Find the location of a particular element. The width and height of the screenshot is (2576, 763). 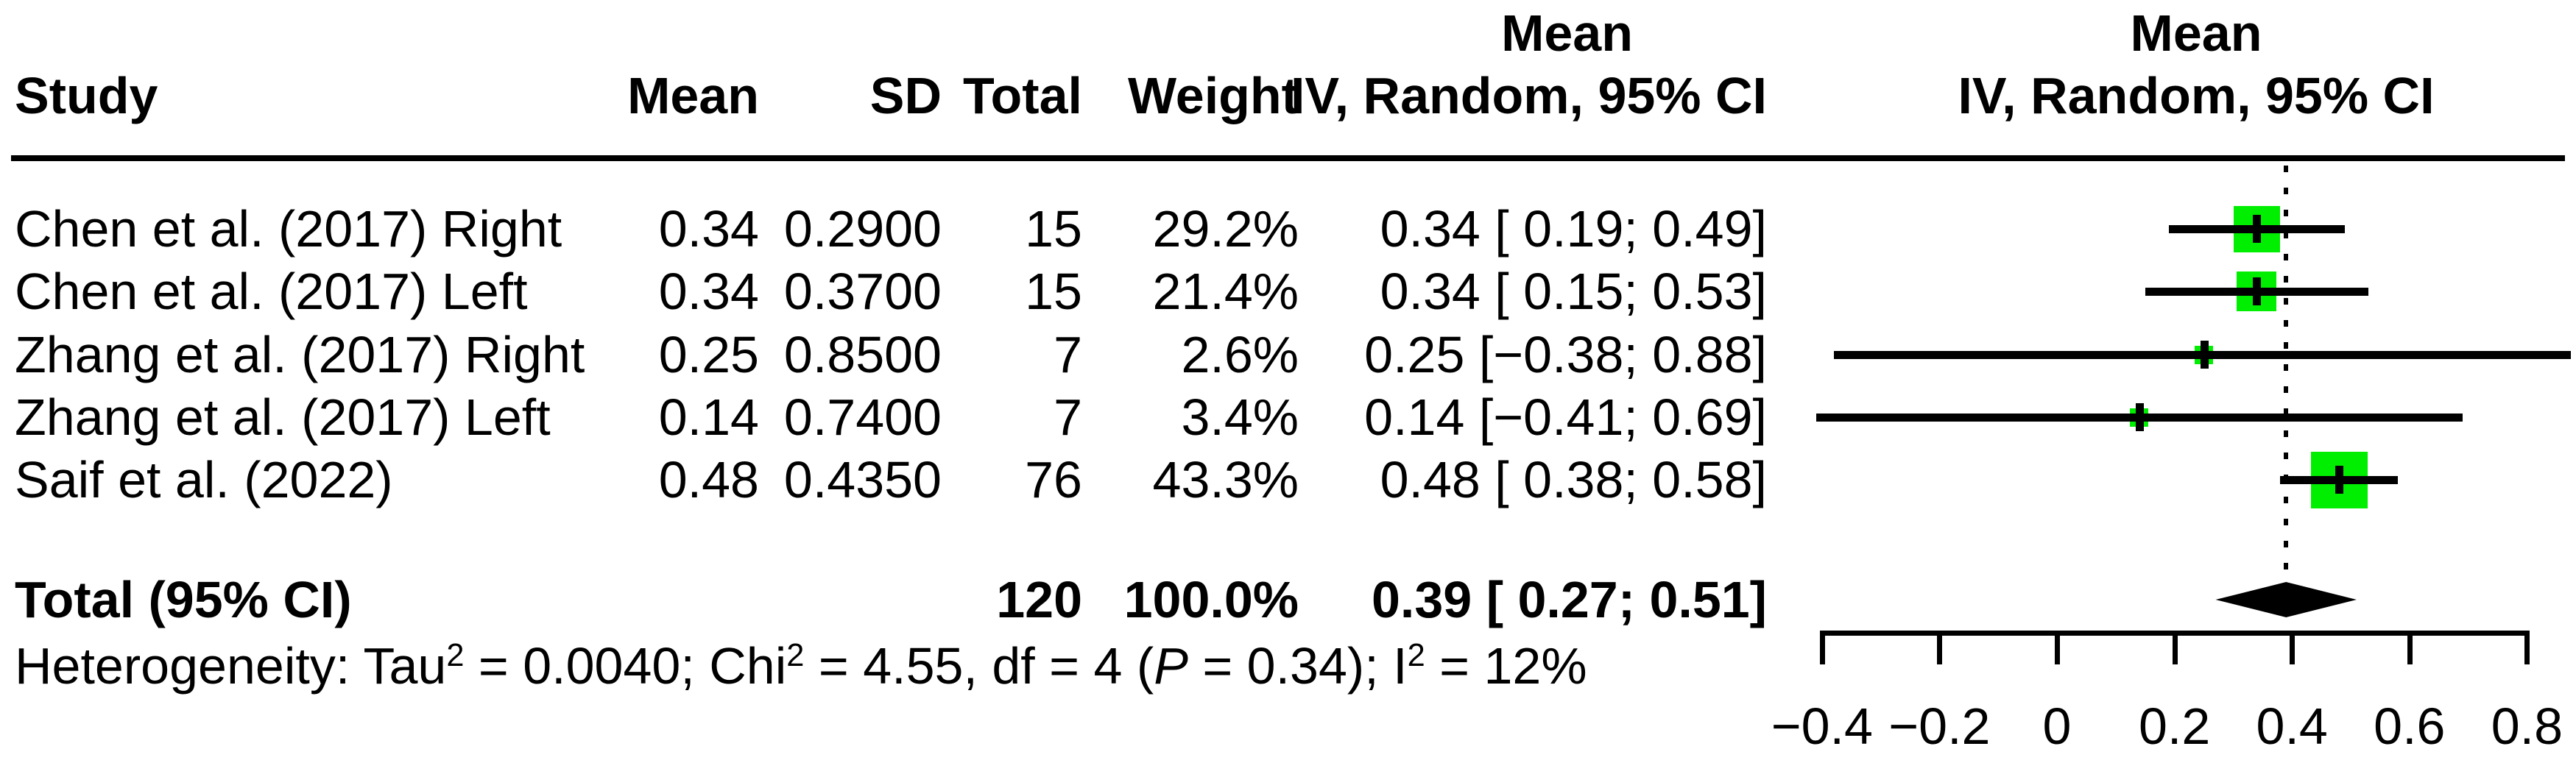

sd-value: 0.4350 is located at coordinates (862, 479).